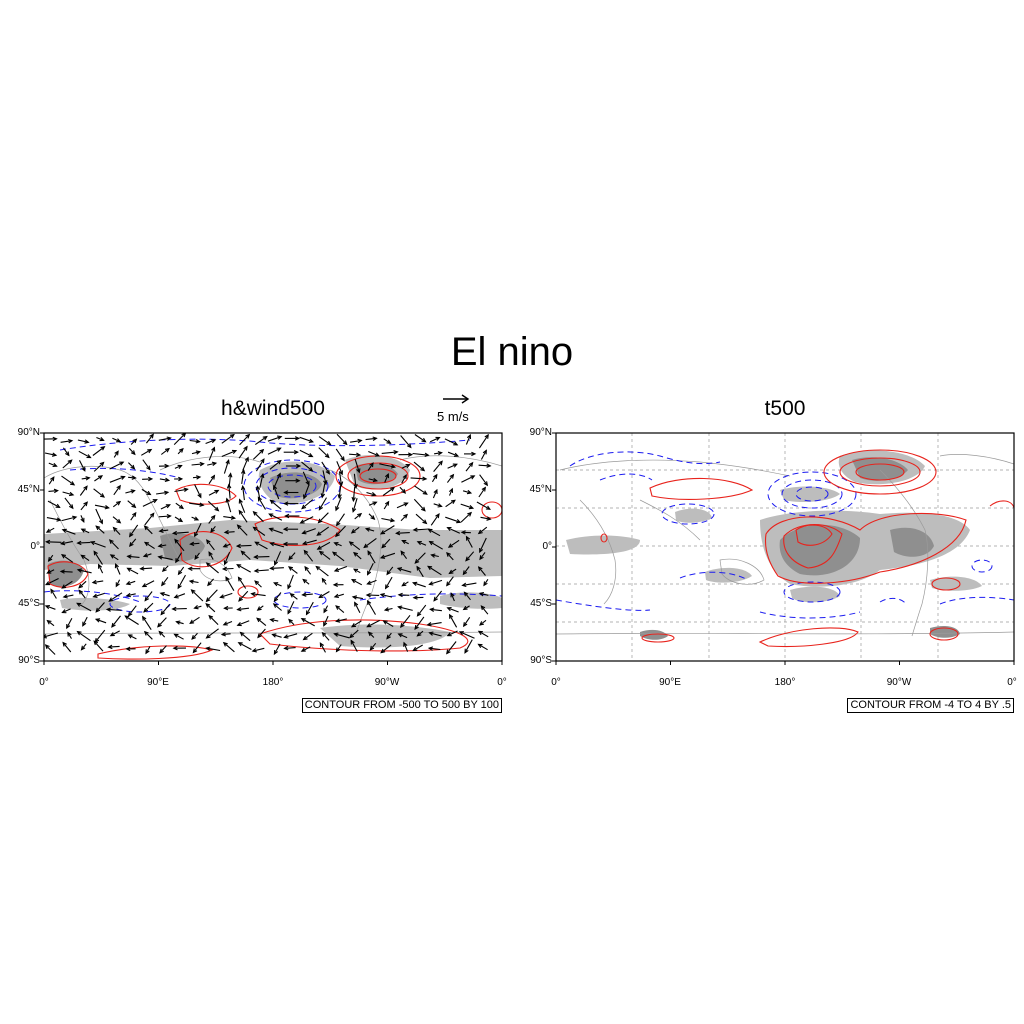 Image resolution: width=1024 pixels, height=1024 pixels. I want to click on map-panel-left, so click(273, 546).